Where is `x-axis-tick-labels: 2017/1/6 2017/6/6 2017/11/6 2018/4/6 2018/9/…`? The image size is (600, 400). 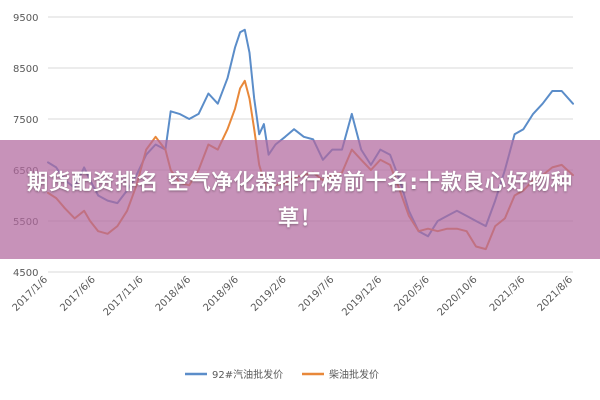
x-axis-tick-labels: 2017/1/6 2017/6/6 2017/11/6 2018/4/6 2018/9/… is located at coordinates (293, 296).